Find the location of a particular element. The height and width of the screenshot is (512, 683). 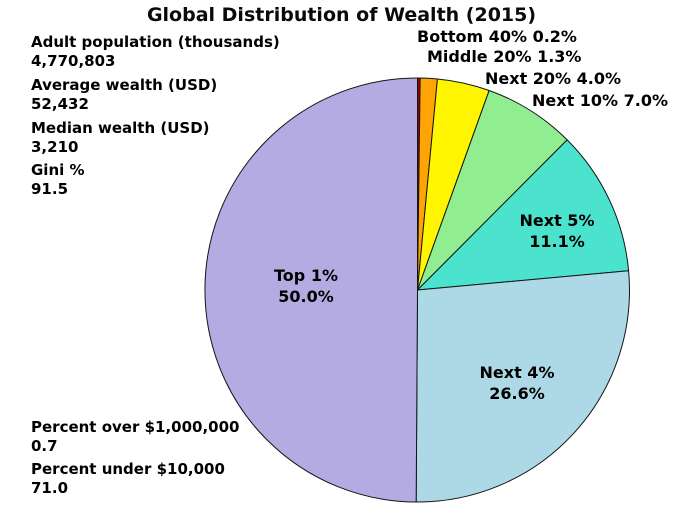

stat-value: 71.0 is located at coordinates (50, 488).